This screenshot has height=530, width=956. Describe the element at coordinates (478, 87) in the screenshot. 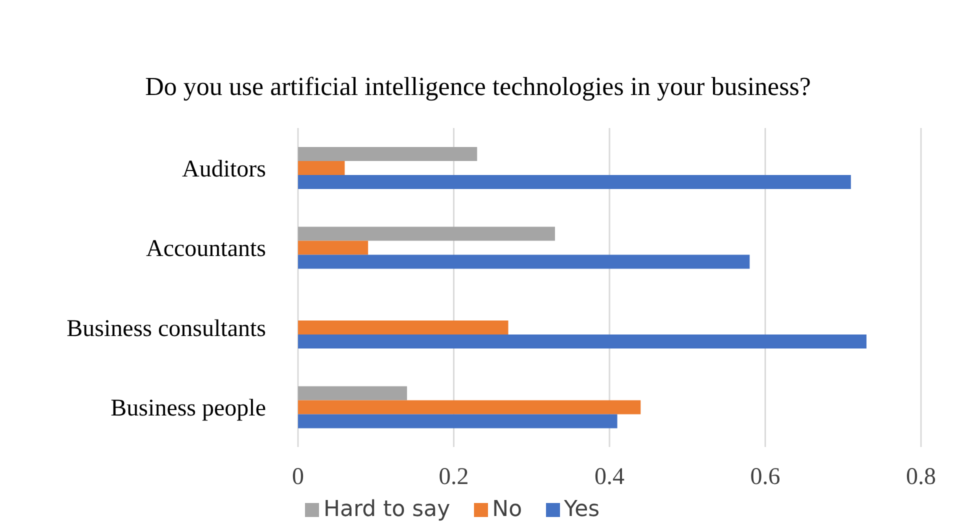

I see `chart-title: Do you use artificial intelligence technologies in your business?` at that location.